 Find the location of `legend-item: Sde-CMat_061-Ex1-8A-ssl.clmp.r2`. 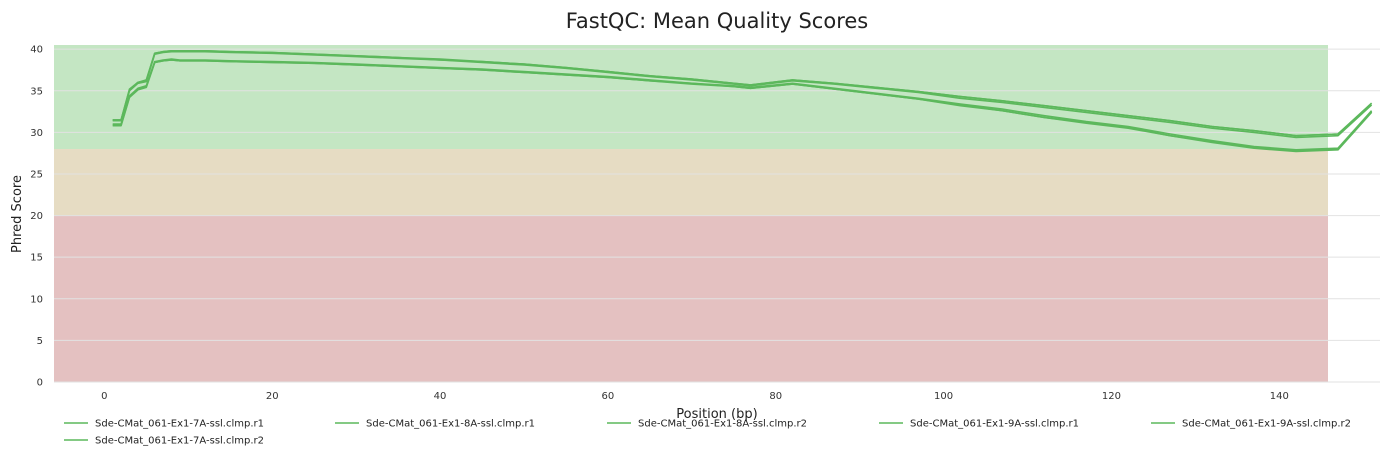

legend-item: Sde-CMat_061-Ex1-8A-ssl.clmp.r2 is located at coordinates (707, 424).